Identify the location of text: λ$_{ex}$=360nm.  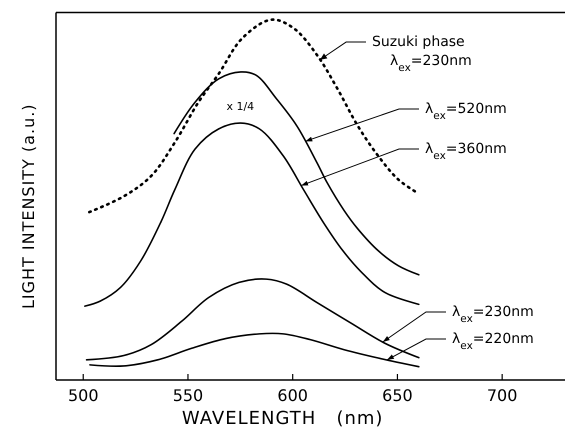
(466, 151).